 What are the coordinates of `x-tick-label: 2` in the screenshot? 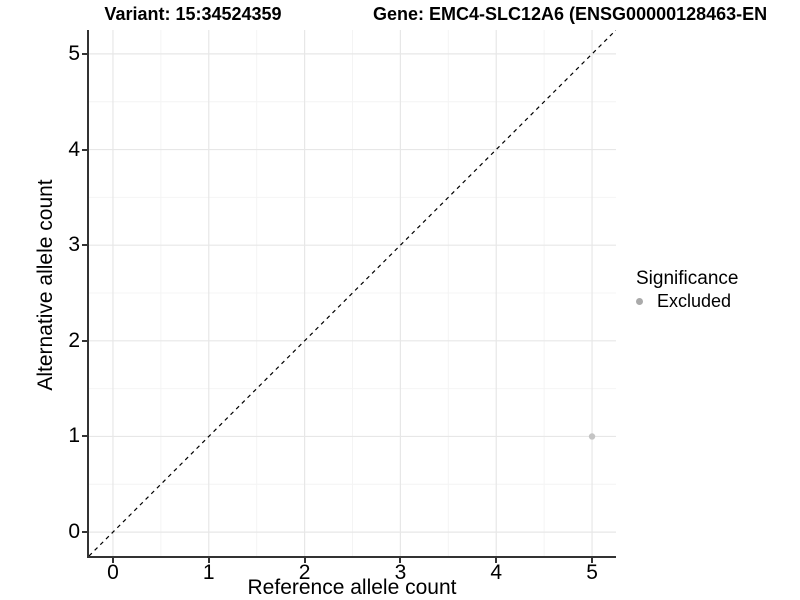 It's located at (304, 572).